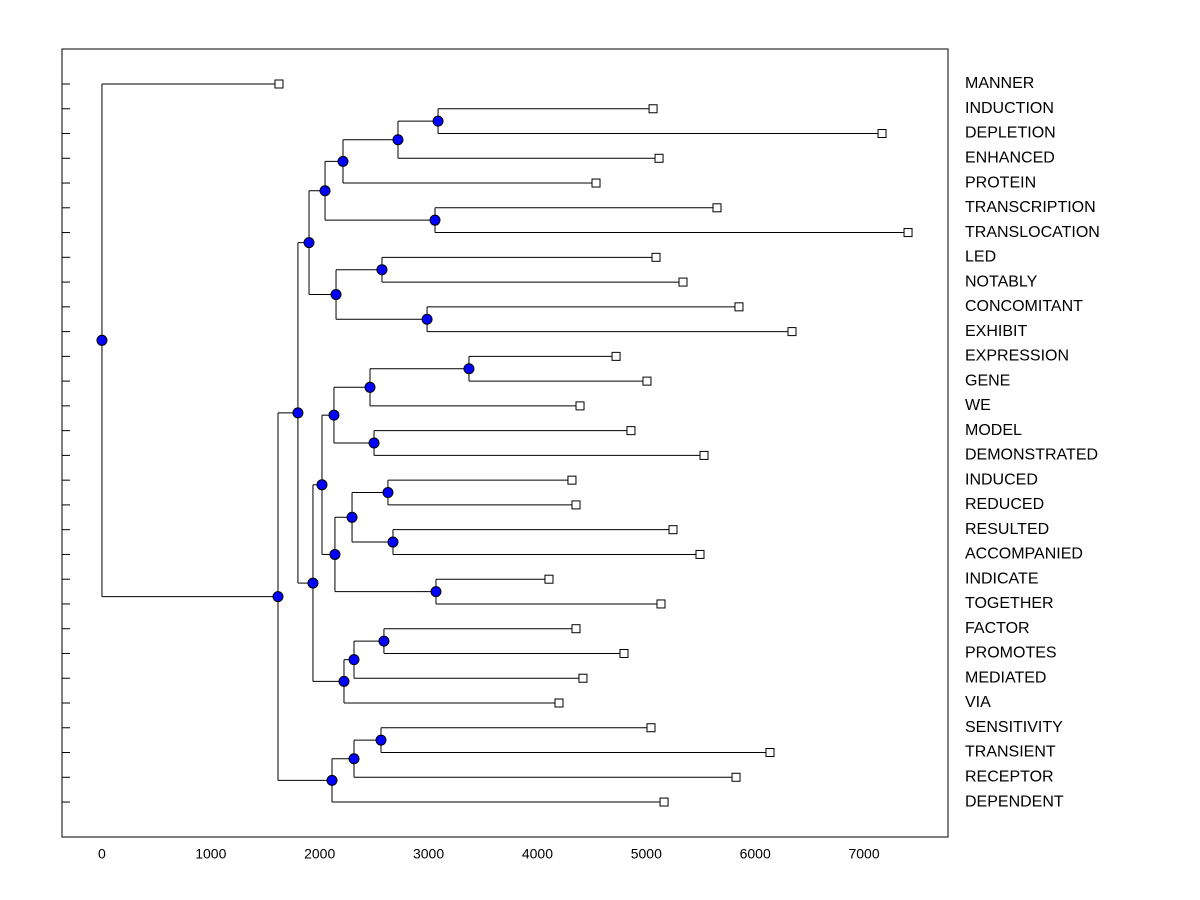  What do you see at coordinates (755, 854) in the screenshot?
I see `x-tick-label: 6000` at bounding box center [755, 854].